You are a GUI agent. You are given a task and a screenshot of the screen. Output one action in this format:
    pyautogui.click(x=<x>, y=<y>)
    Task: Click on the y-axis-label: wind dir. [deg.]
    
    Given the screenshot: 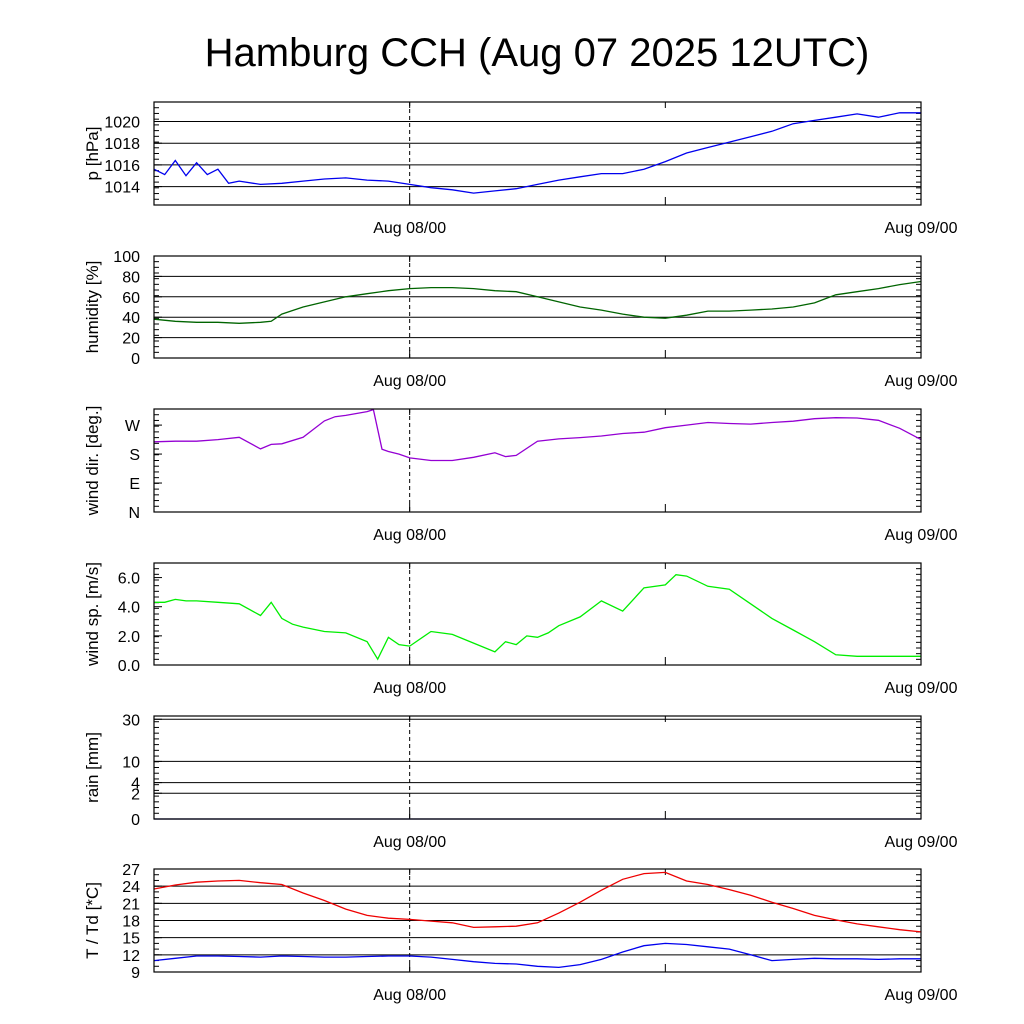 What is the action you would take?
    pyautogui.click(x=92, y=461)
    